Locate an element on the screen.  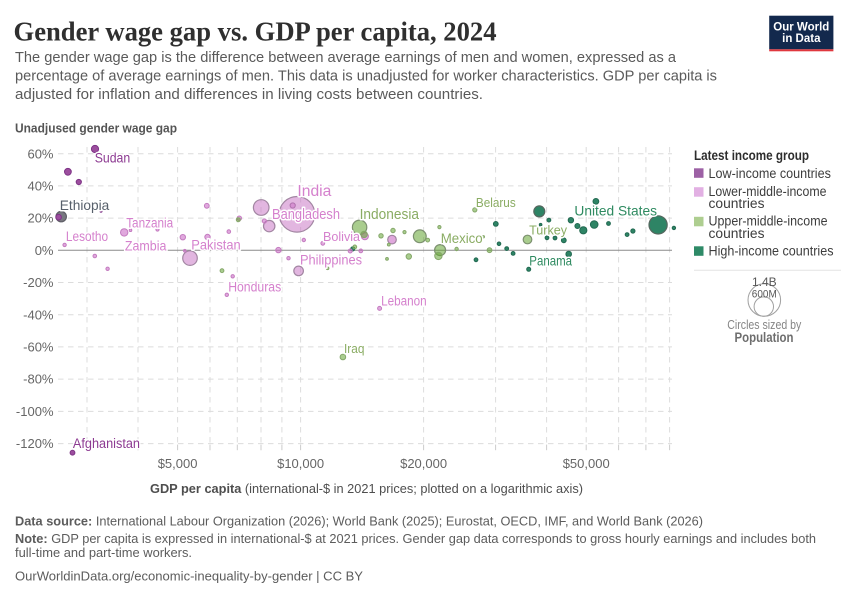
svg-text: 40% is located at coordinates (40, 186).